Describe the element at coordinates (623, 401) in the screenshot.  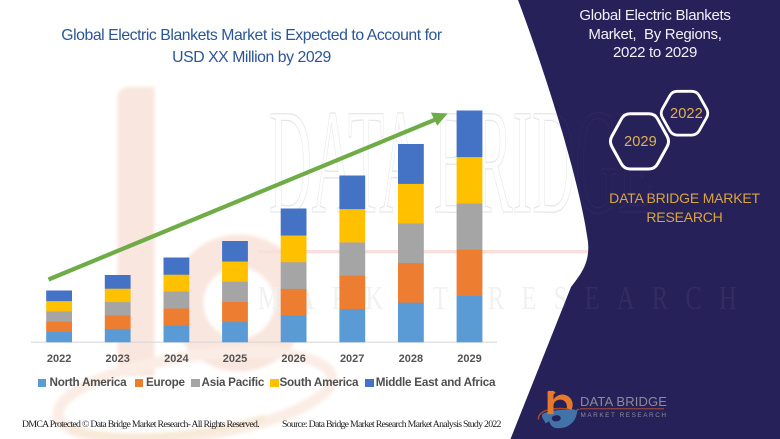
I see `svg-text: DATA BRIDGE` at that location.